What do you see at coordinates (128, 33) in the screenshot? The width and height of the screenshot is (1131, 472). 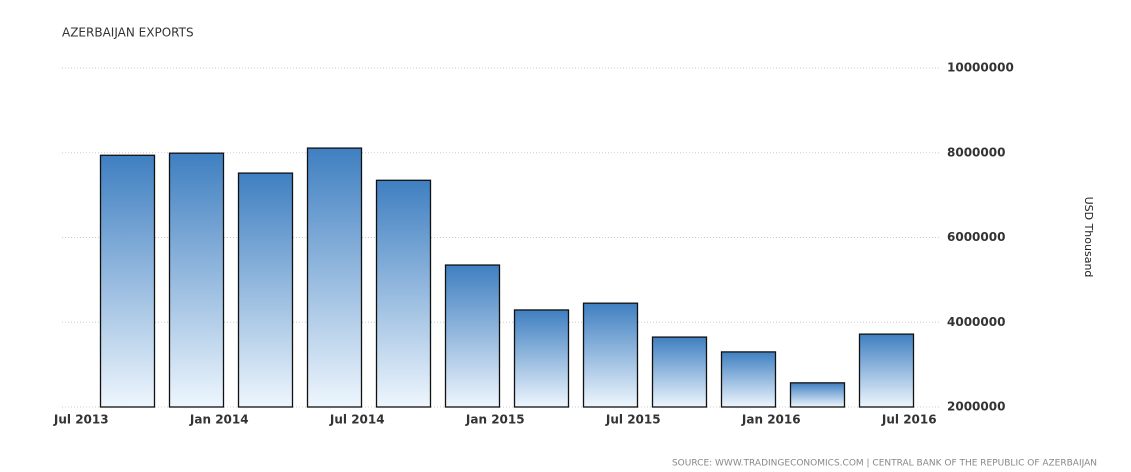 I see `chart-title: AZERBAIJAN EXPORTS` at bounding box center [128, 33].